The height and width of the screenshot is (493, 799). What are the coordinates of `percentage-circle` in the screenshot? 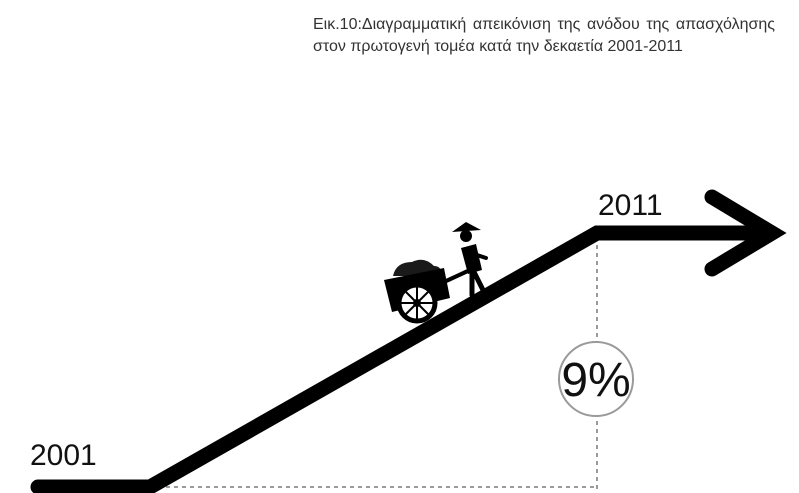 It's located at (596, 379).